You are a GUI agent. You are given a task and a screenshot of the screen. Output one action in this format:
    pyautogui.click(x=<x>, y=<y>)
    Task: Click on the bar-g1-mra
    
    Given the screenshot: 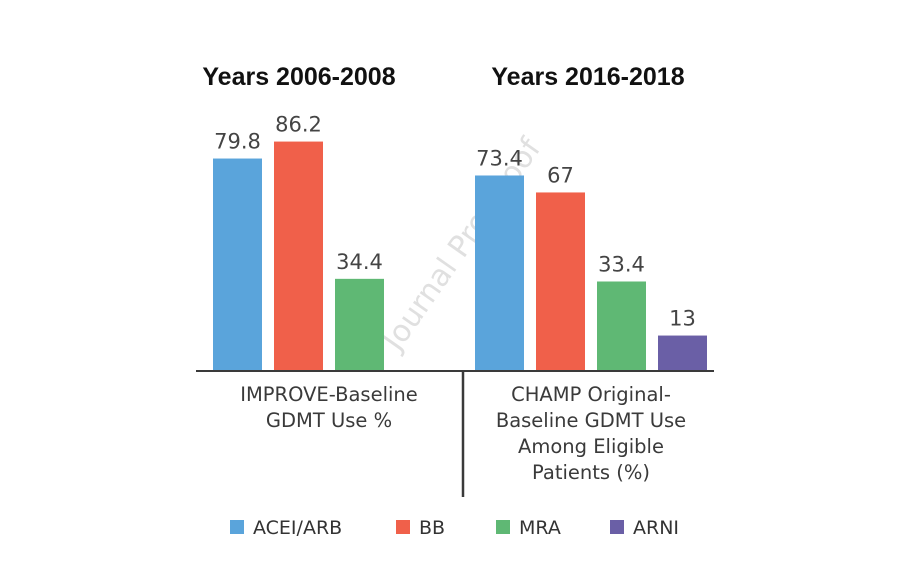 What is the action you would take?
    pyautogui.click(x=359, y=324)
    